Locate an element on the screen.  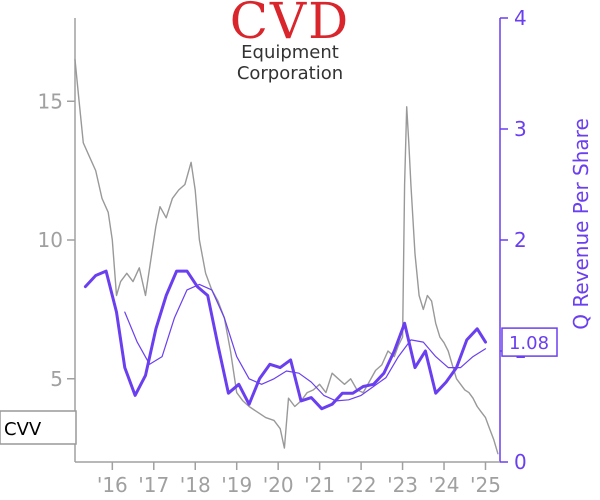
x-tick-label: '16 is located at coordinates (112, 485).